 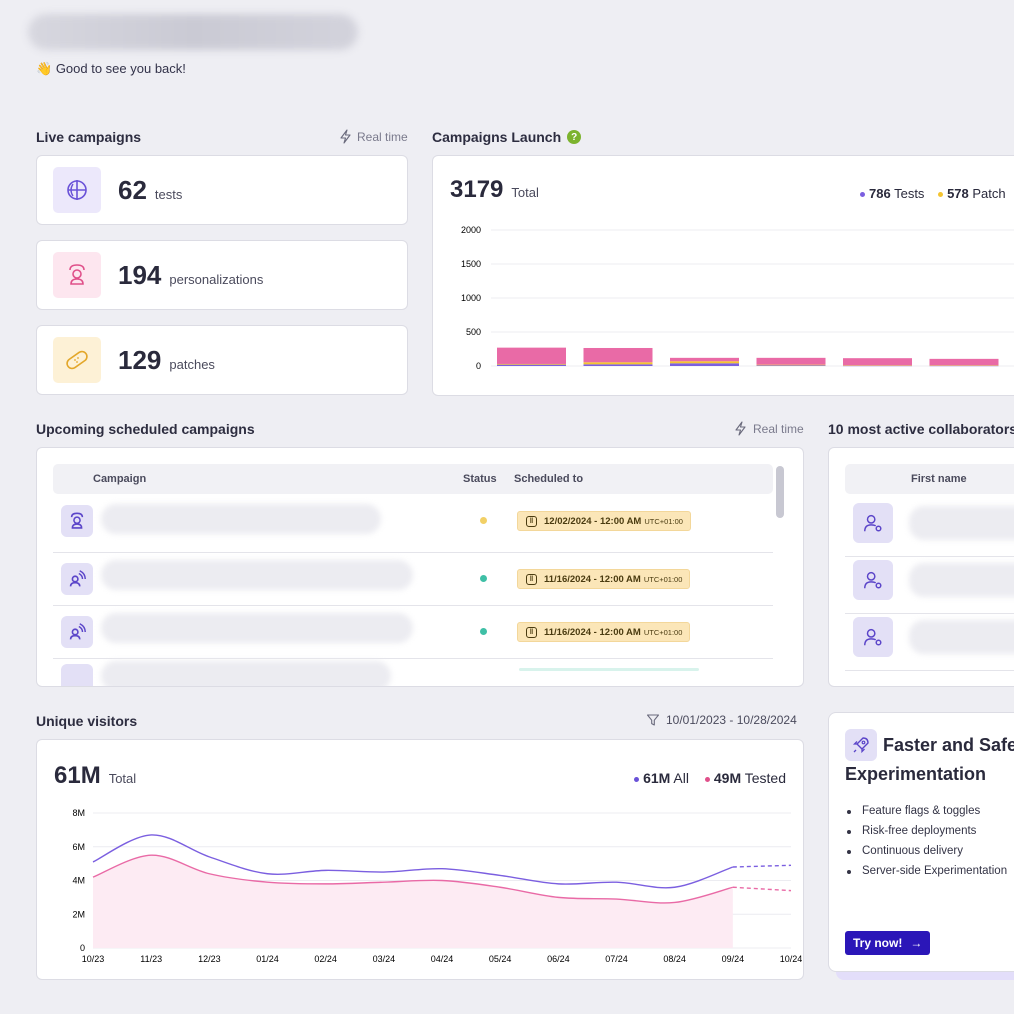 I want to click on column-header-status: Status, so click(x=480, y=479).